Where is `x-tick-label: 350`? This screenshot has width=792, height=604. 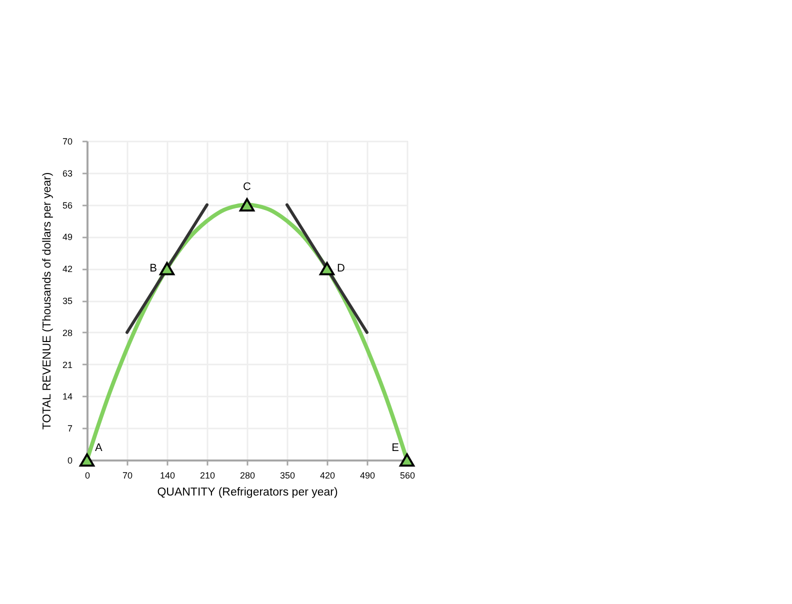 x-tick-label: 350 is located at coordinates (288, 475).